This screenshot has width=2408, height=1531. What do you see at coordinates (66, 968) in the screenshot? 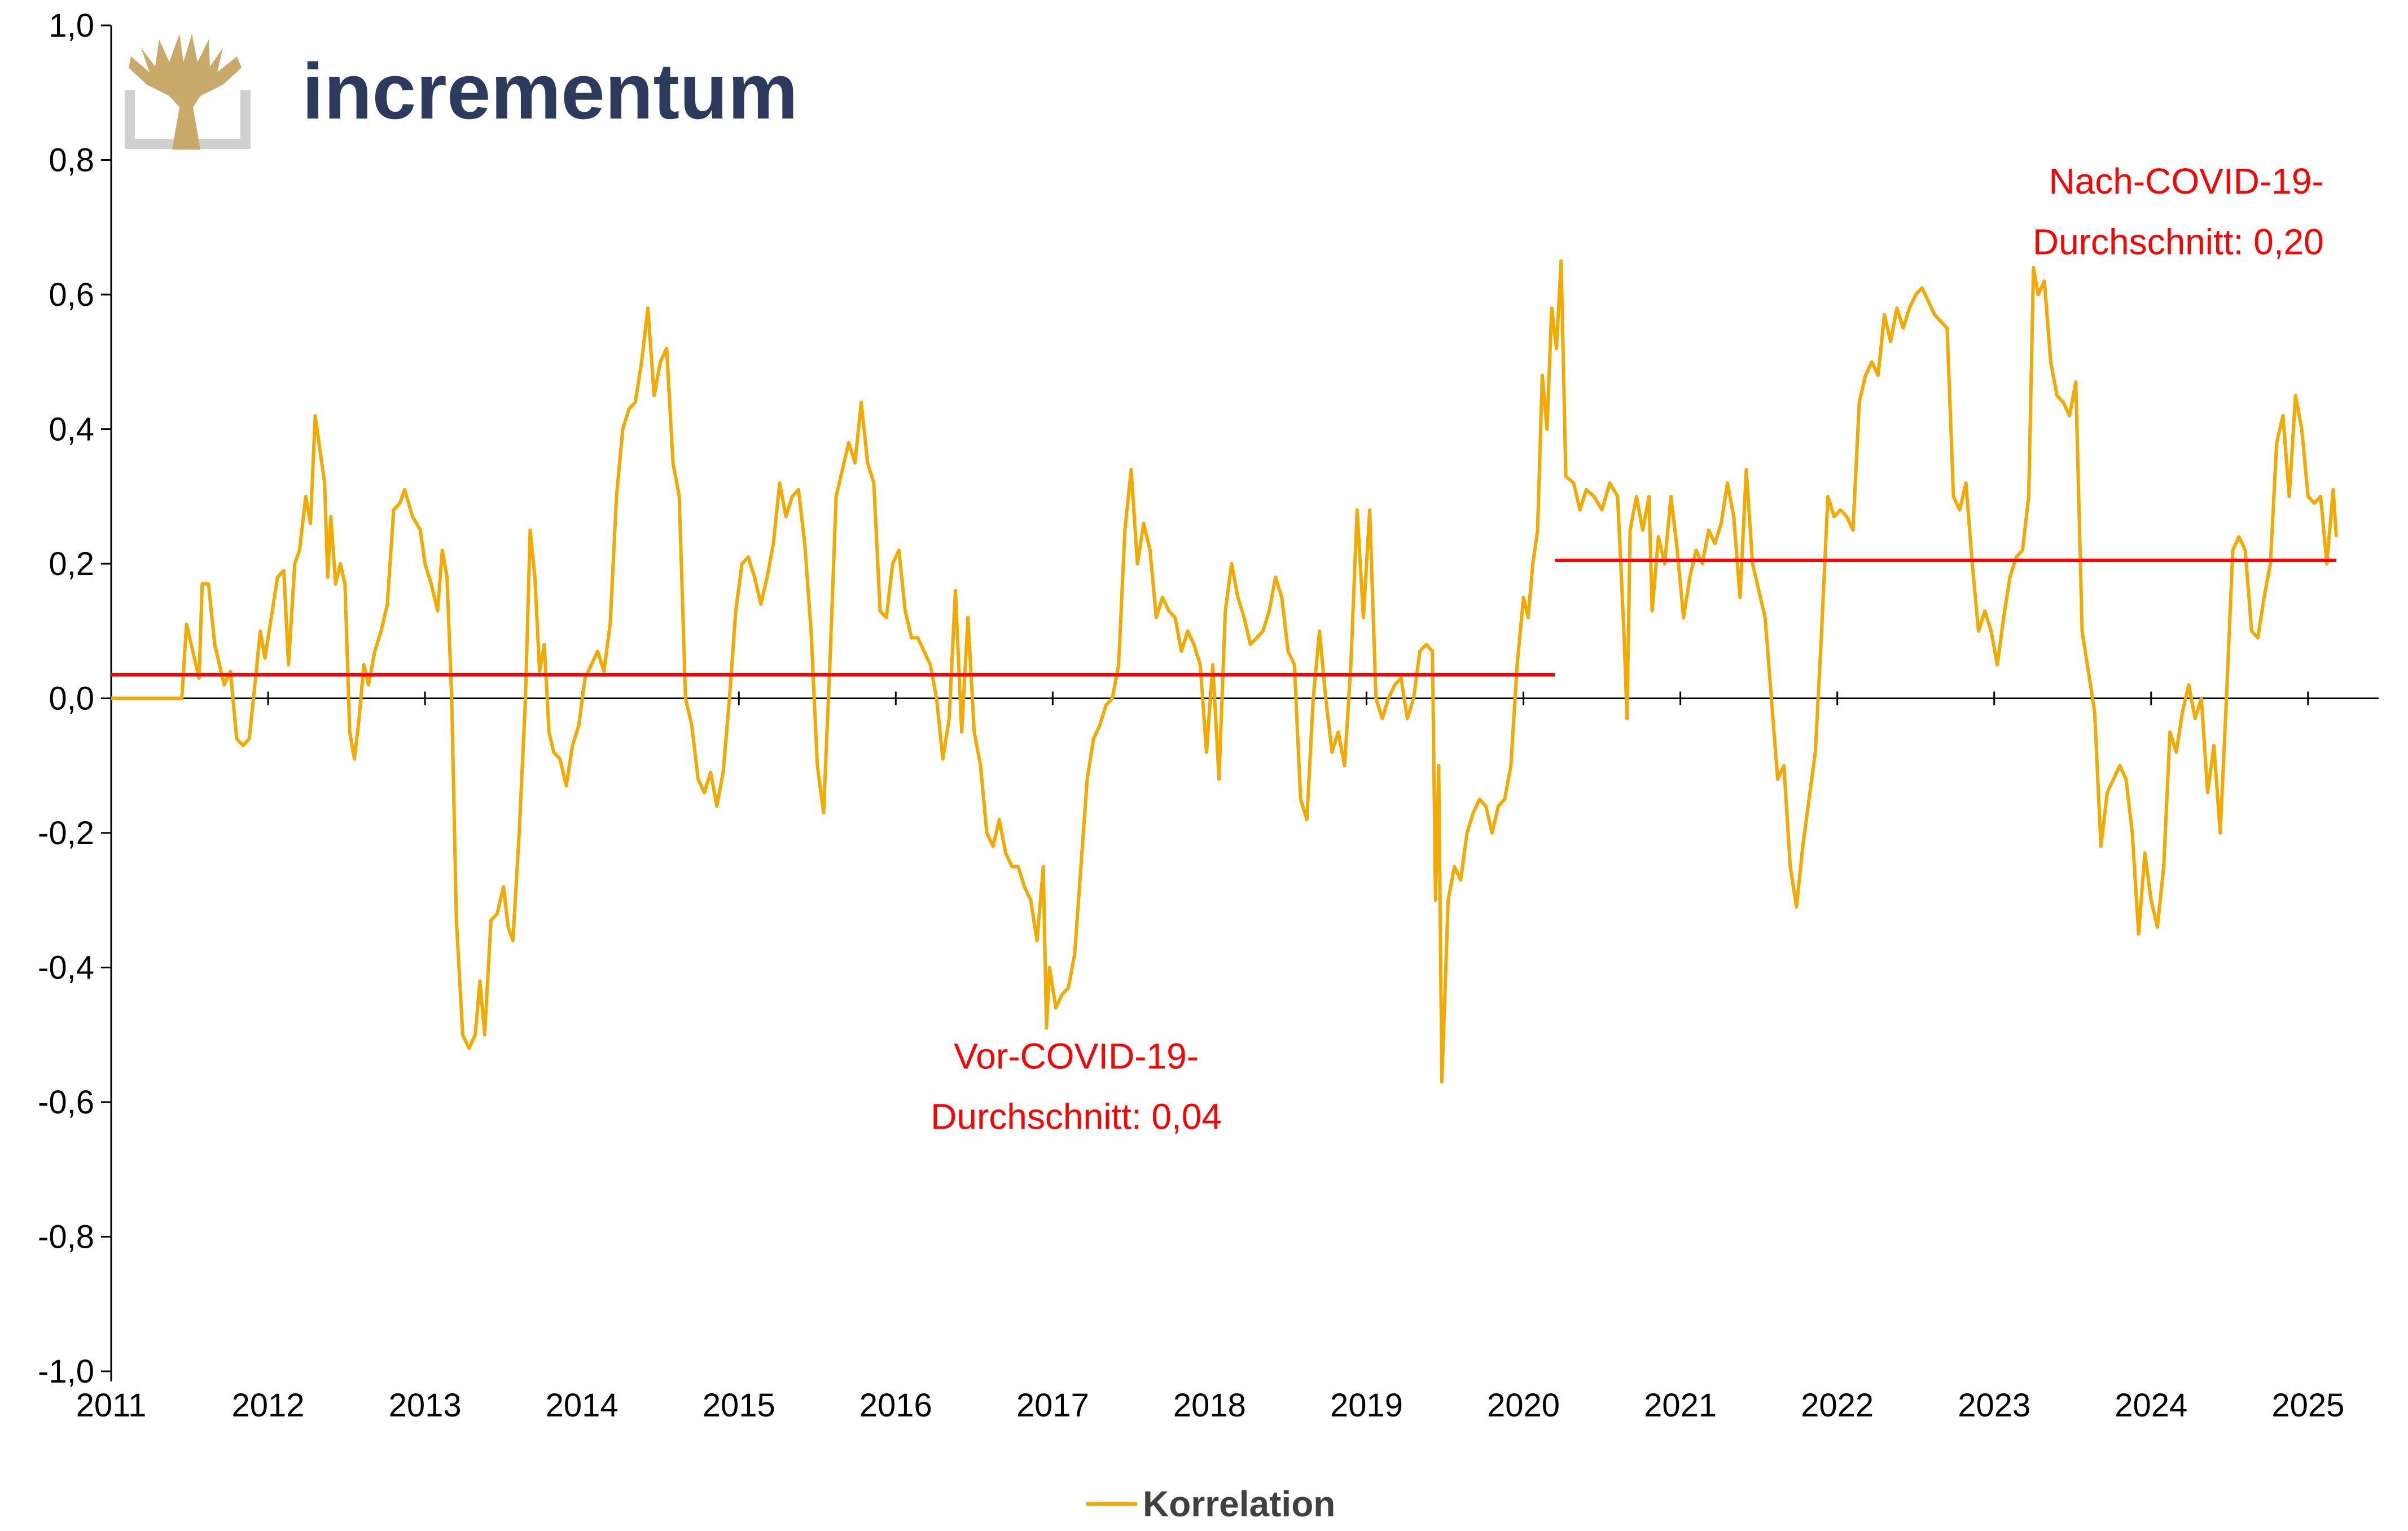
I see `y-tick-label: -0,4` at bounding box center [66, 968].